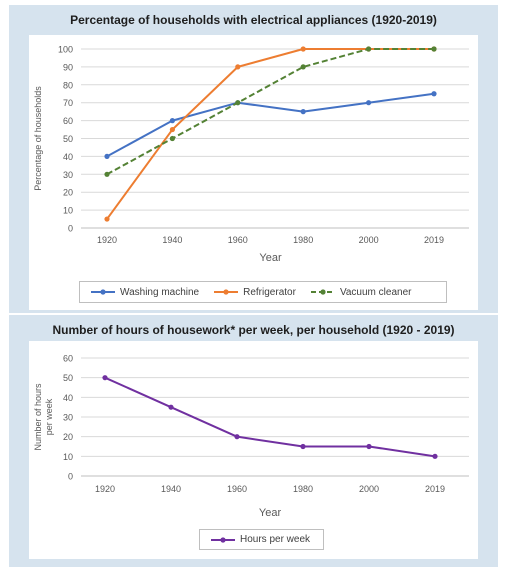 This screenshot has height=577, width=507. What do you see at coordinates (160, 292) in the screenshot?
I see `legend-label: Washing machine` at bounding box center [160, 292].